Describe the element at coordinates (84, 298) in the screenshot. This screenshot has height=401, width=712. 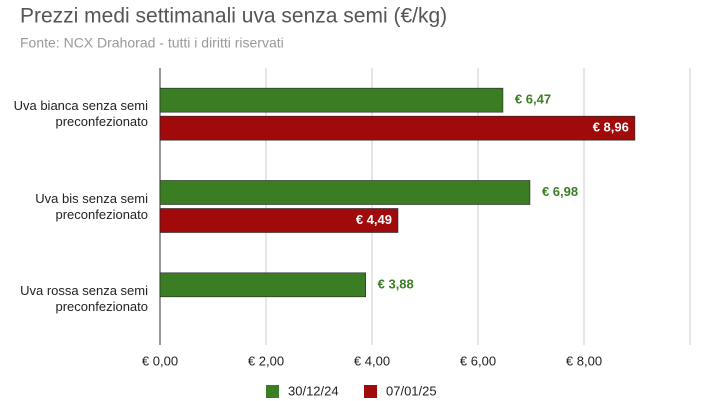
I see `y-tick-label: Uva rossa senza semi preconfezionato` at that location.